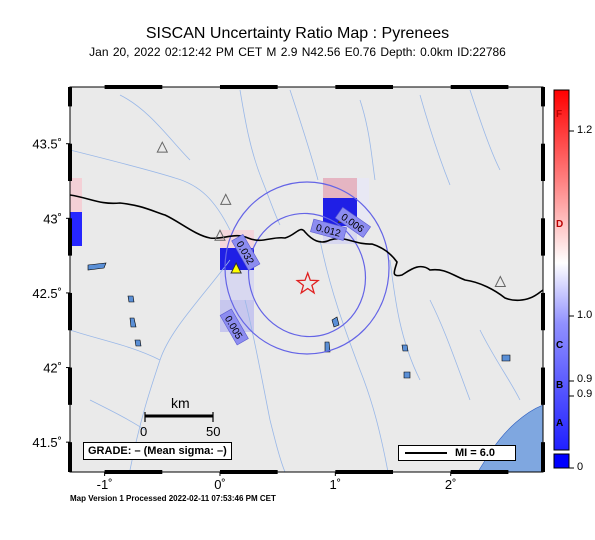 The height and width of the screenshot is (540, 595). I want to click on colorbar-letter-c: C, so click(560, 345).